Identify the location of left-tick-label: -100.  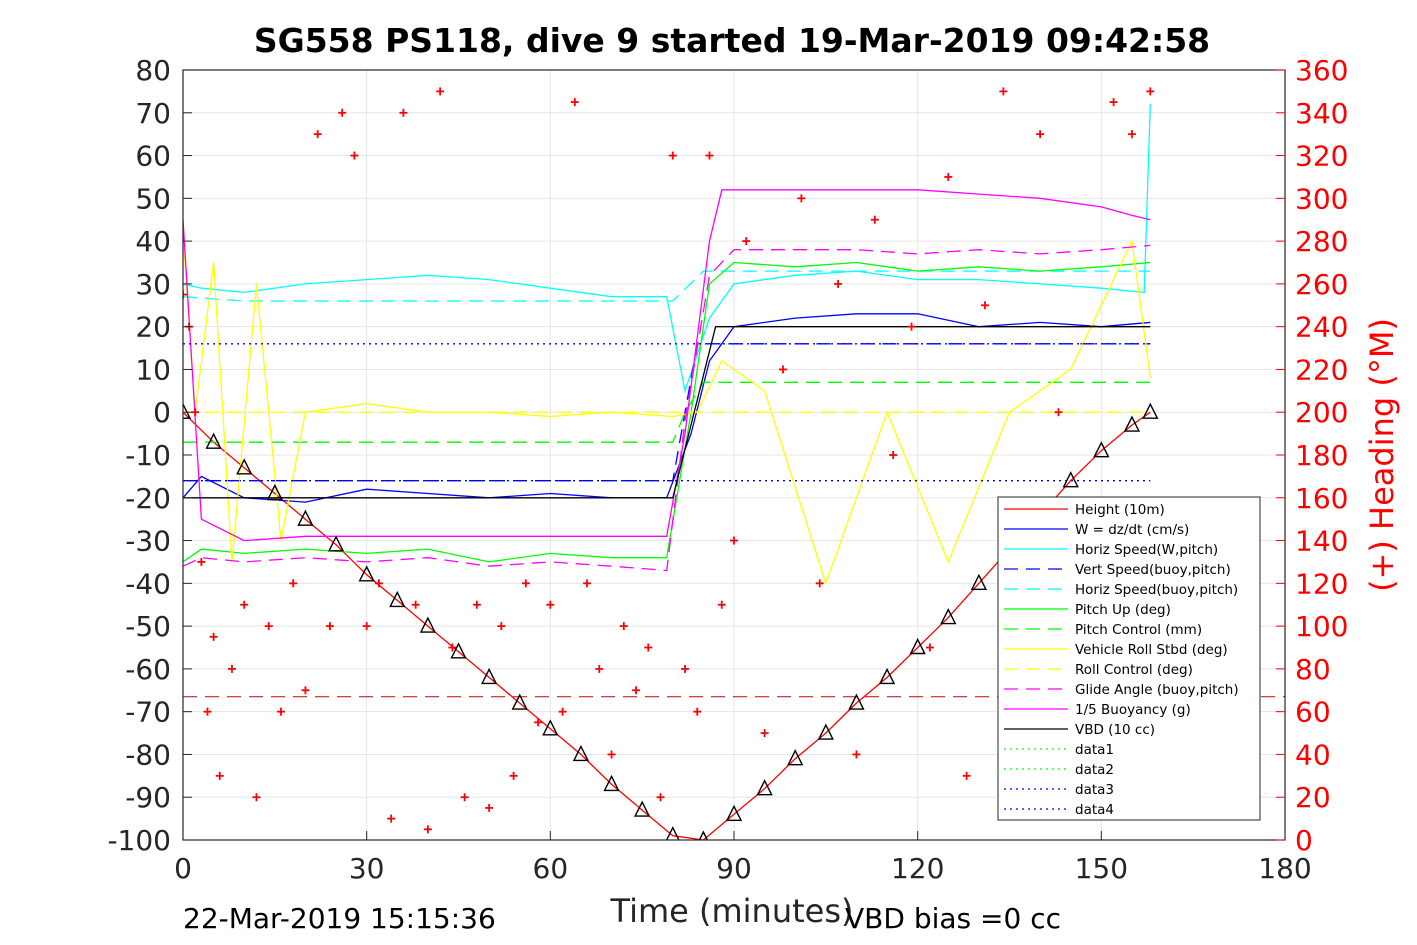
(139, 840).